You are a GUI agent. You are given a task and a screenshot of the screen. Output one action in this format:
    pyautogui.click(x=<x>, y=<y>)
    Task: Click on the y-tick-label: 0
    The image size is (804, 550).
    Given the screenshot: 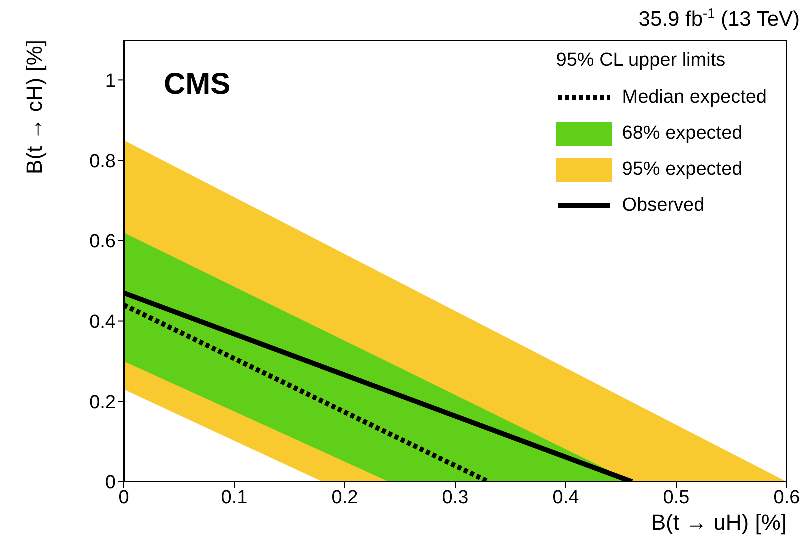 What is the action you would take?
    pyautogui.click(x=110, y=483)
    